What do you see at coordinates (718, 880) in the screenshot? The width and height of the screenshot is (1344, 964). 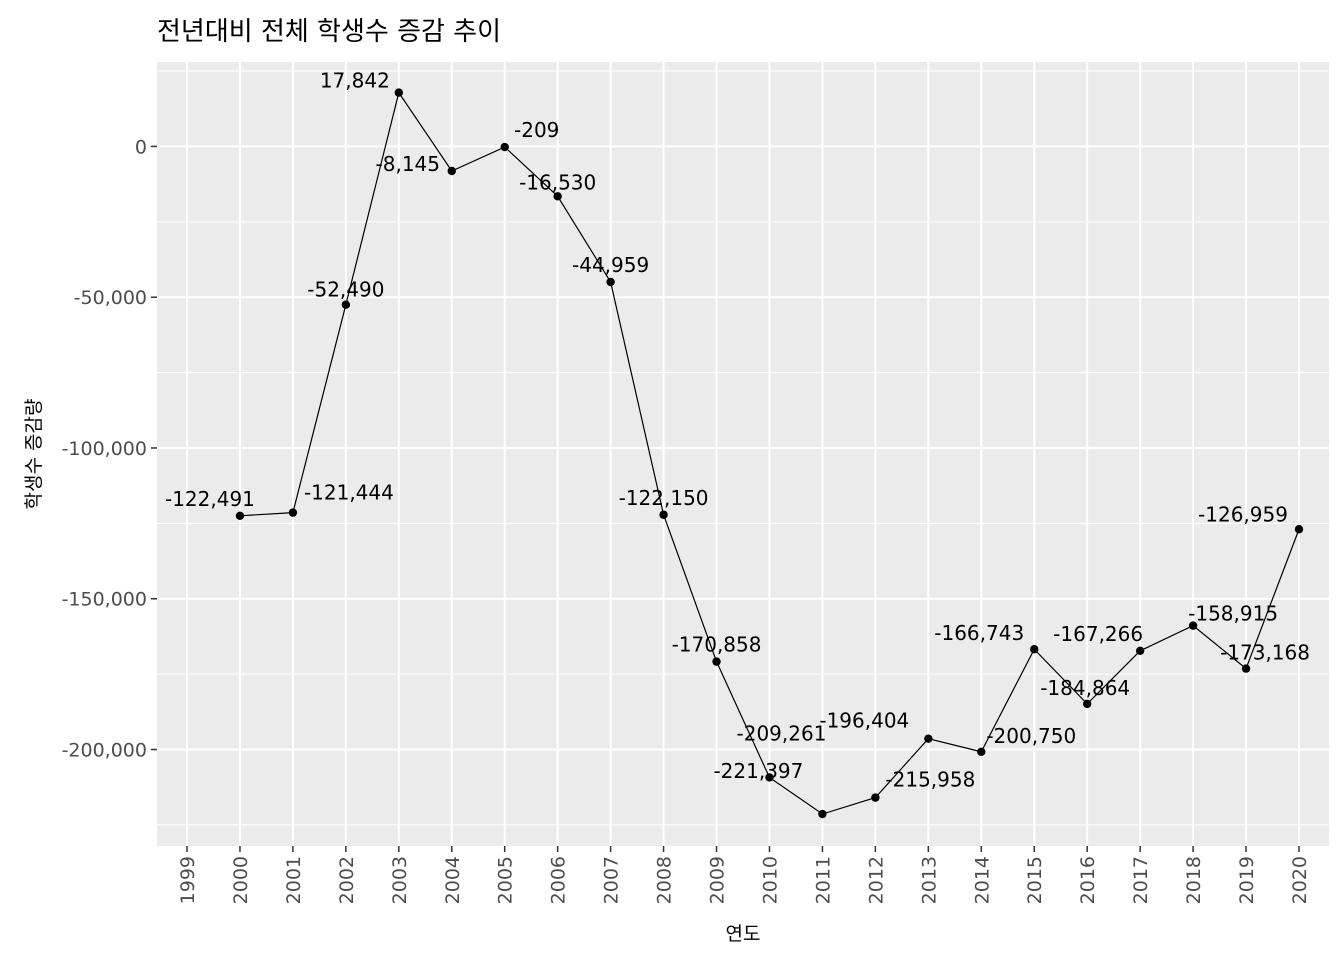 I see `x-tick-label: 2009` at bounding box center [718, 880].